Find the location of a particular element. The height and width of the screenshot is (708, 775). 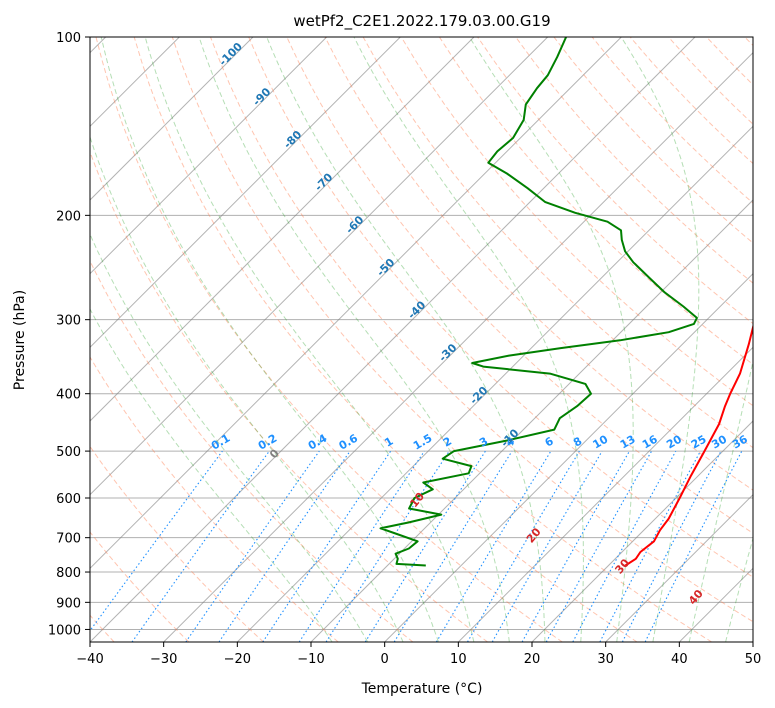

x-tick-label: −10 is located at coordinates (310, 659).